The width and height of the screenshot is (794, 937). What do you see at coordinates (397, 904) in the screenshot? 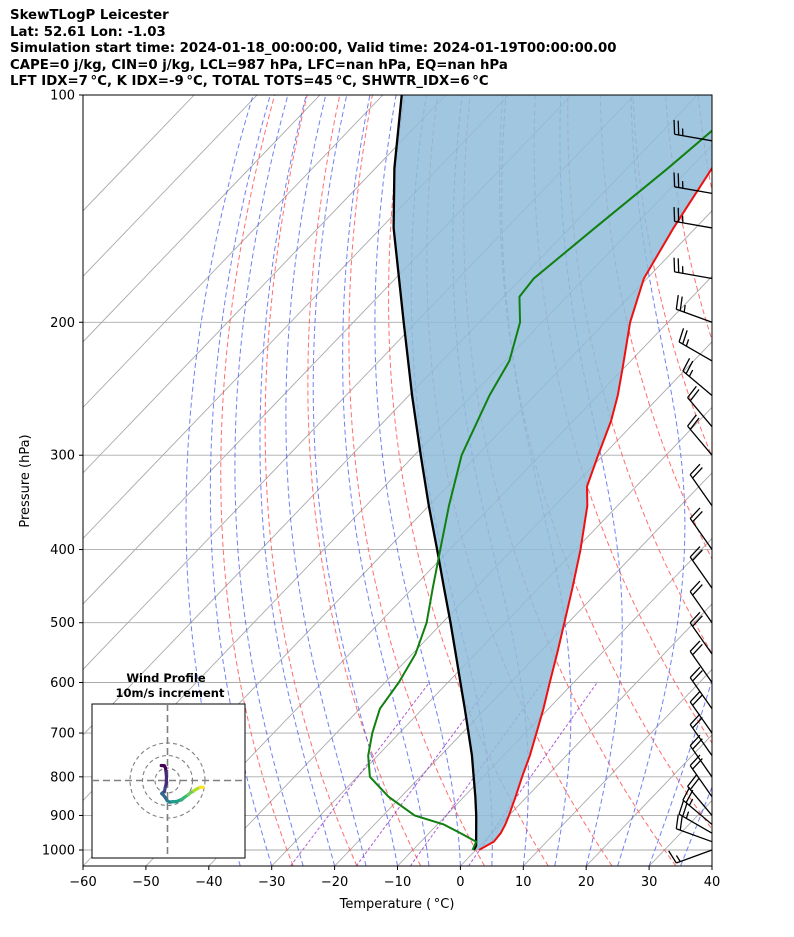
I see `x-axis-label: Temperature ( °C)` at bounding box center [397, 904].